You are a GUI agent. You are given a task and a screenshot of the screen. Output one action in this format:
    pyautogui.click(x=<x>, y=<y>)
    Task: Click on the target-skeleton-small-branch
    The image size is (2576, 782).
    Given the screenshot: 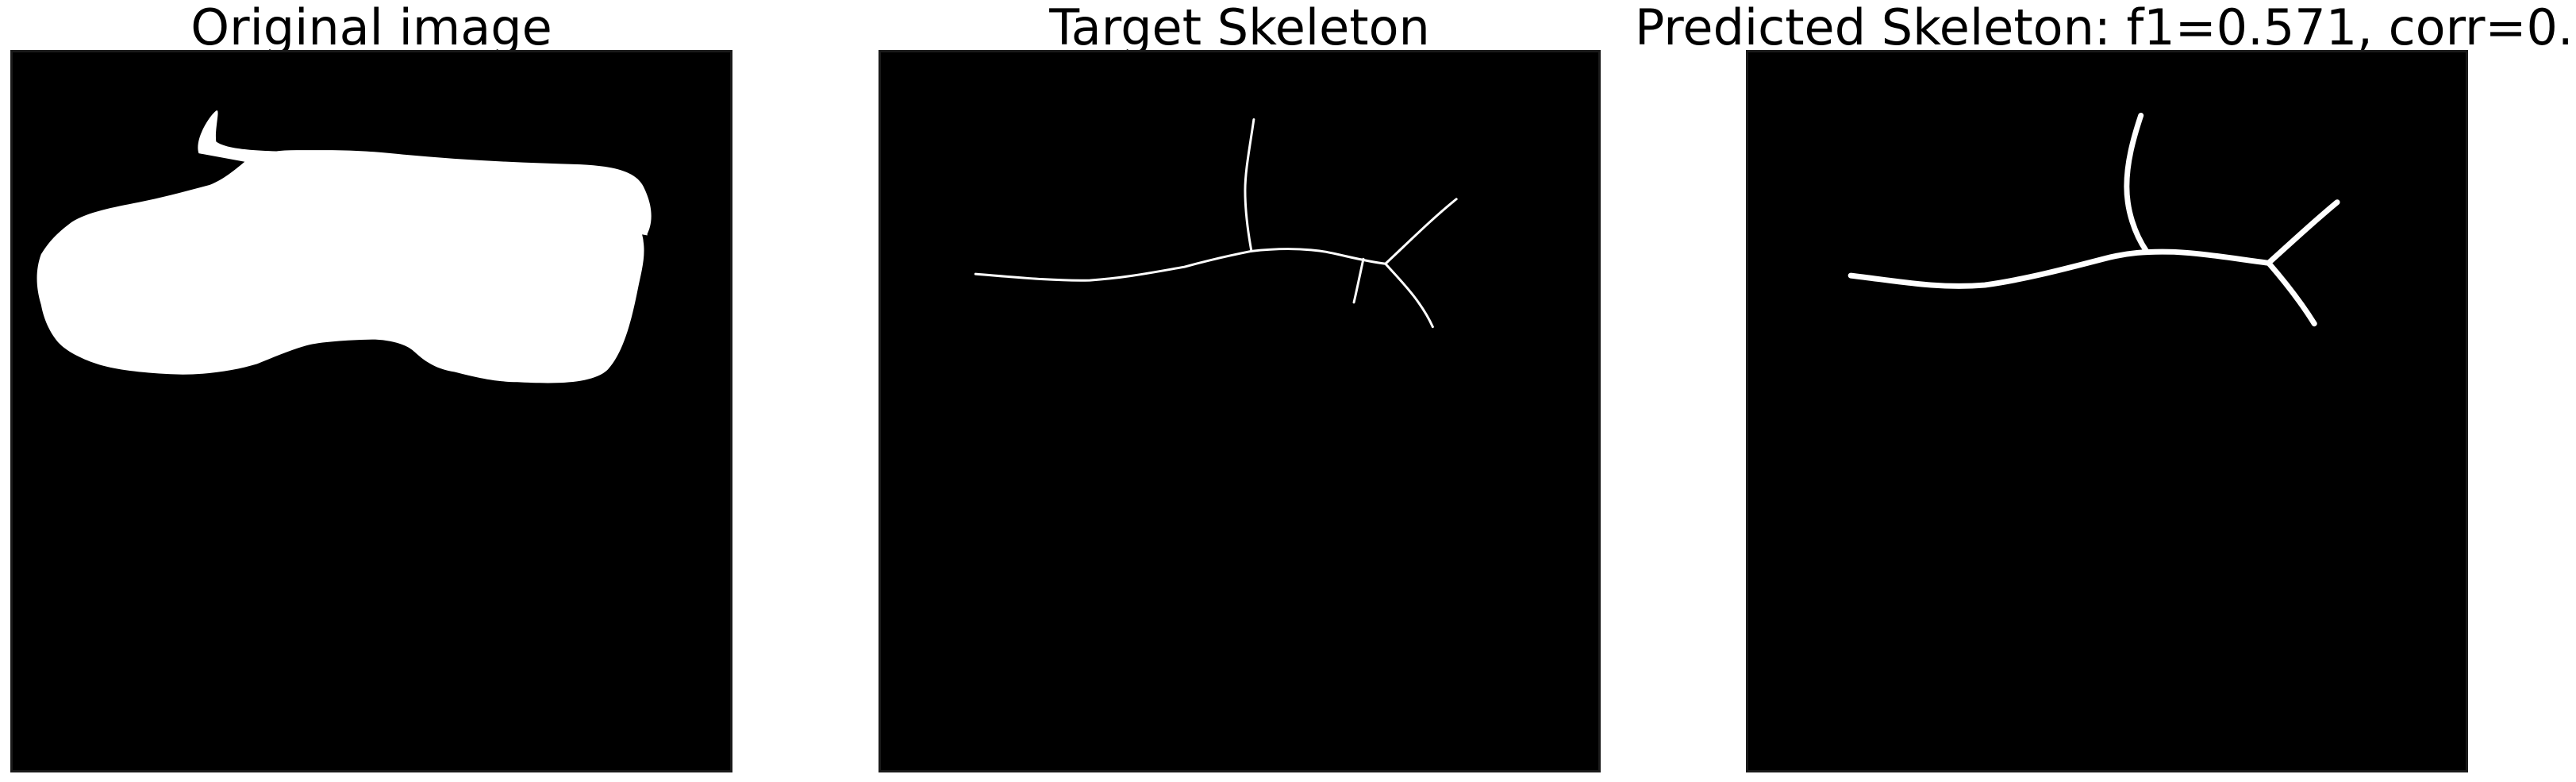 What is the action you would take?
    pyautogui.click(x=1358, y=280)
    